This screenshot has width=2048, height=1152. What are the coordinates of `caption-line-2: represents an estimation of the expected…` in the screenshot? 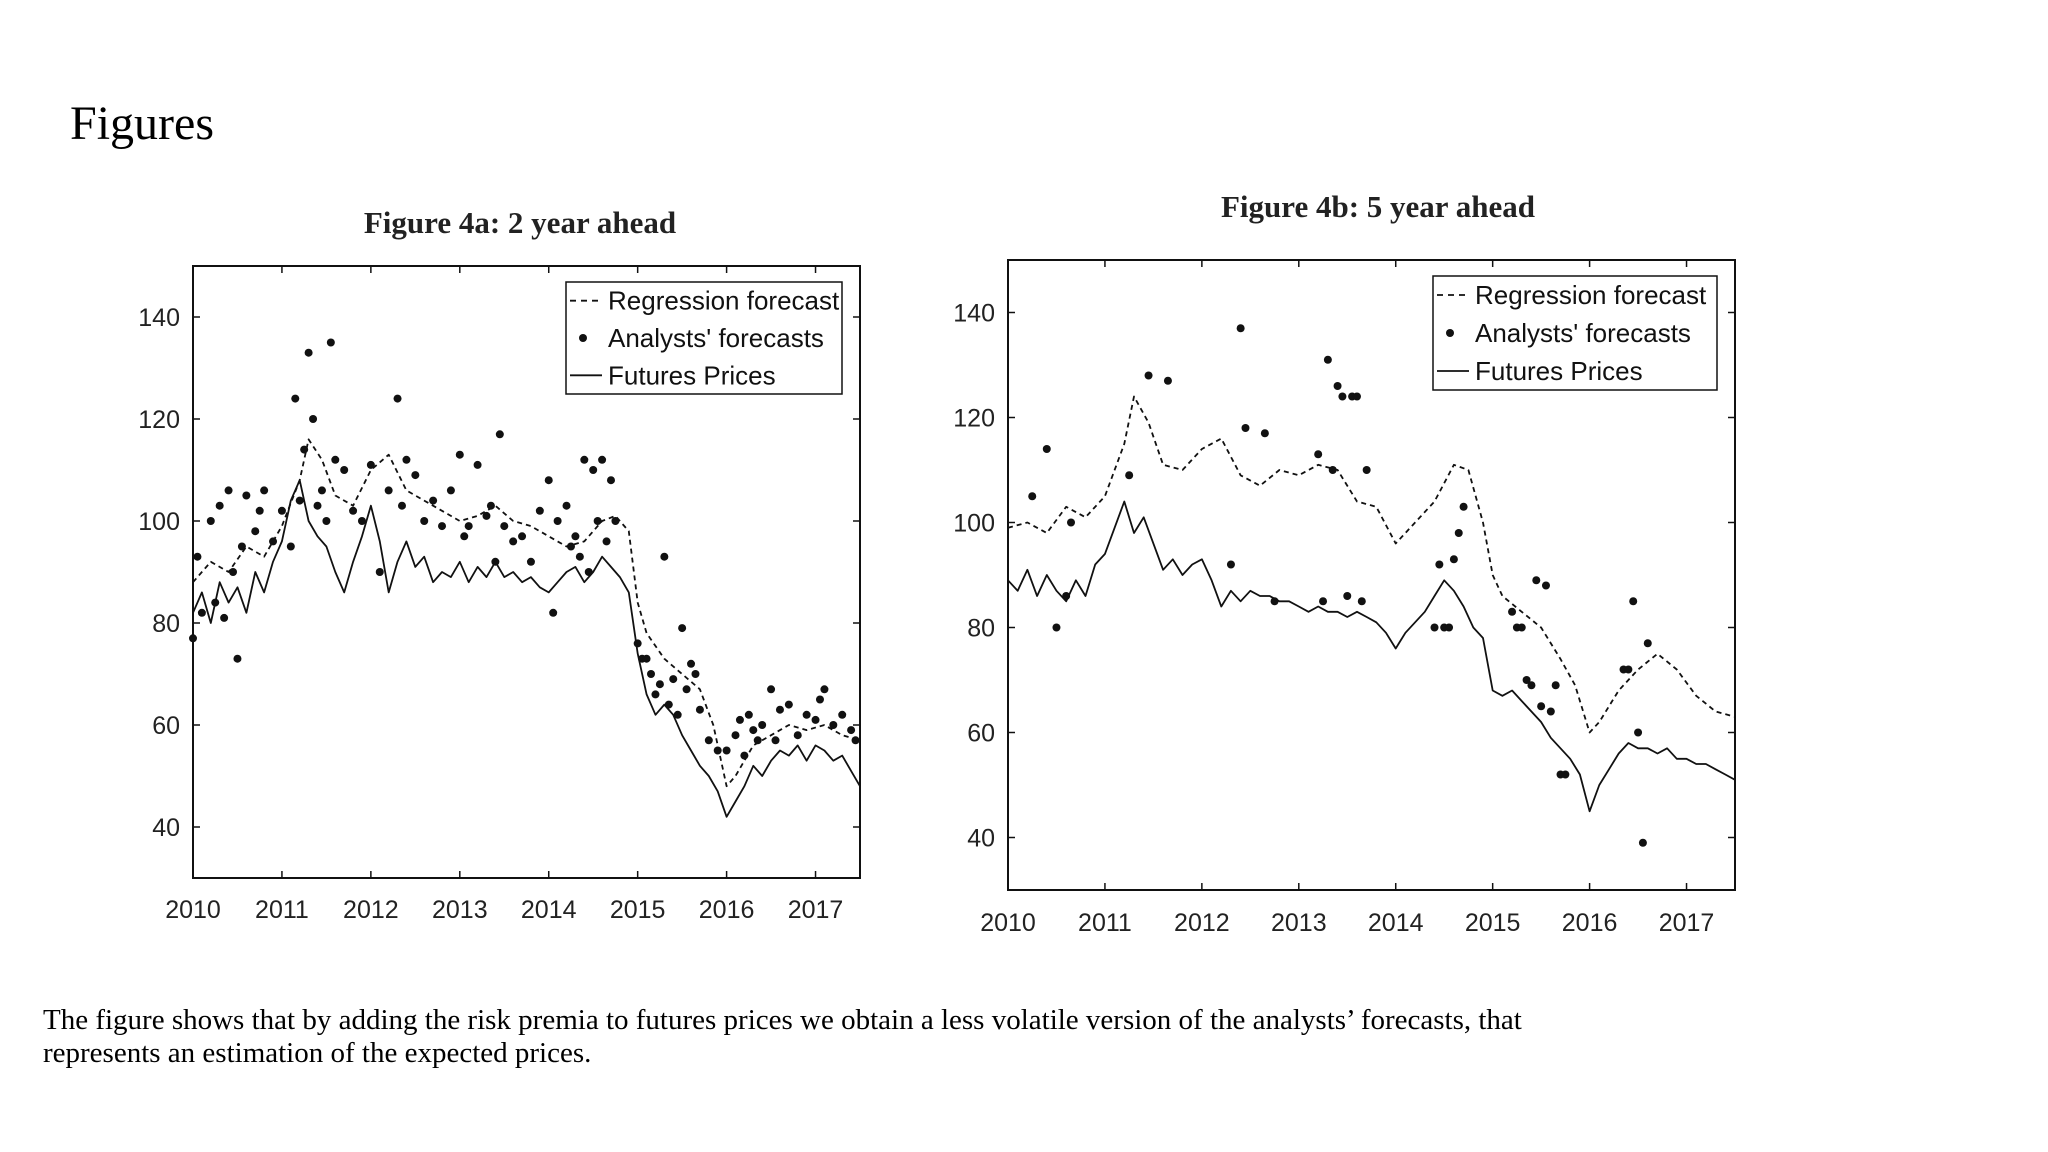 It's located at (317, 1053).